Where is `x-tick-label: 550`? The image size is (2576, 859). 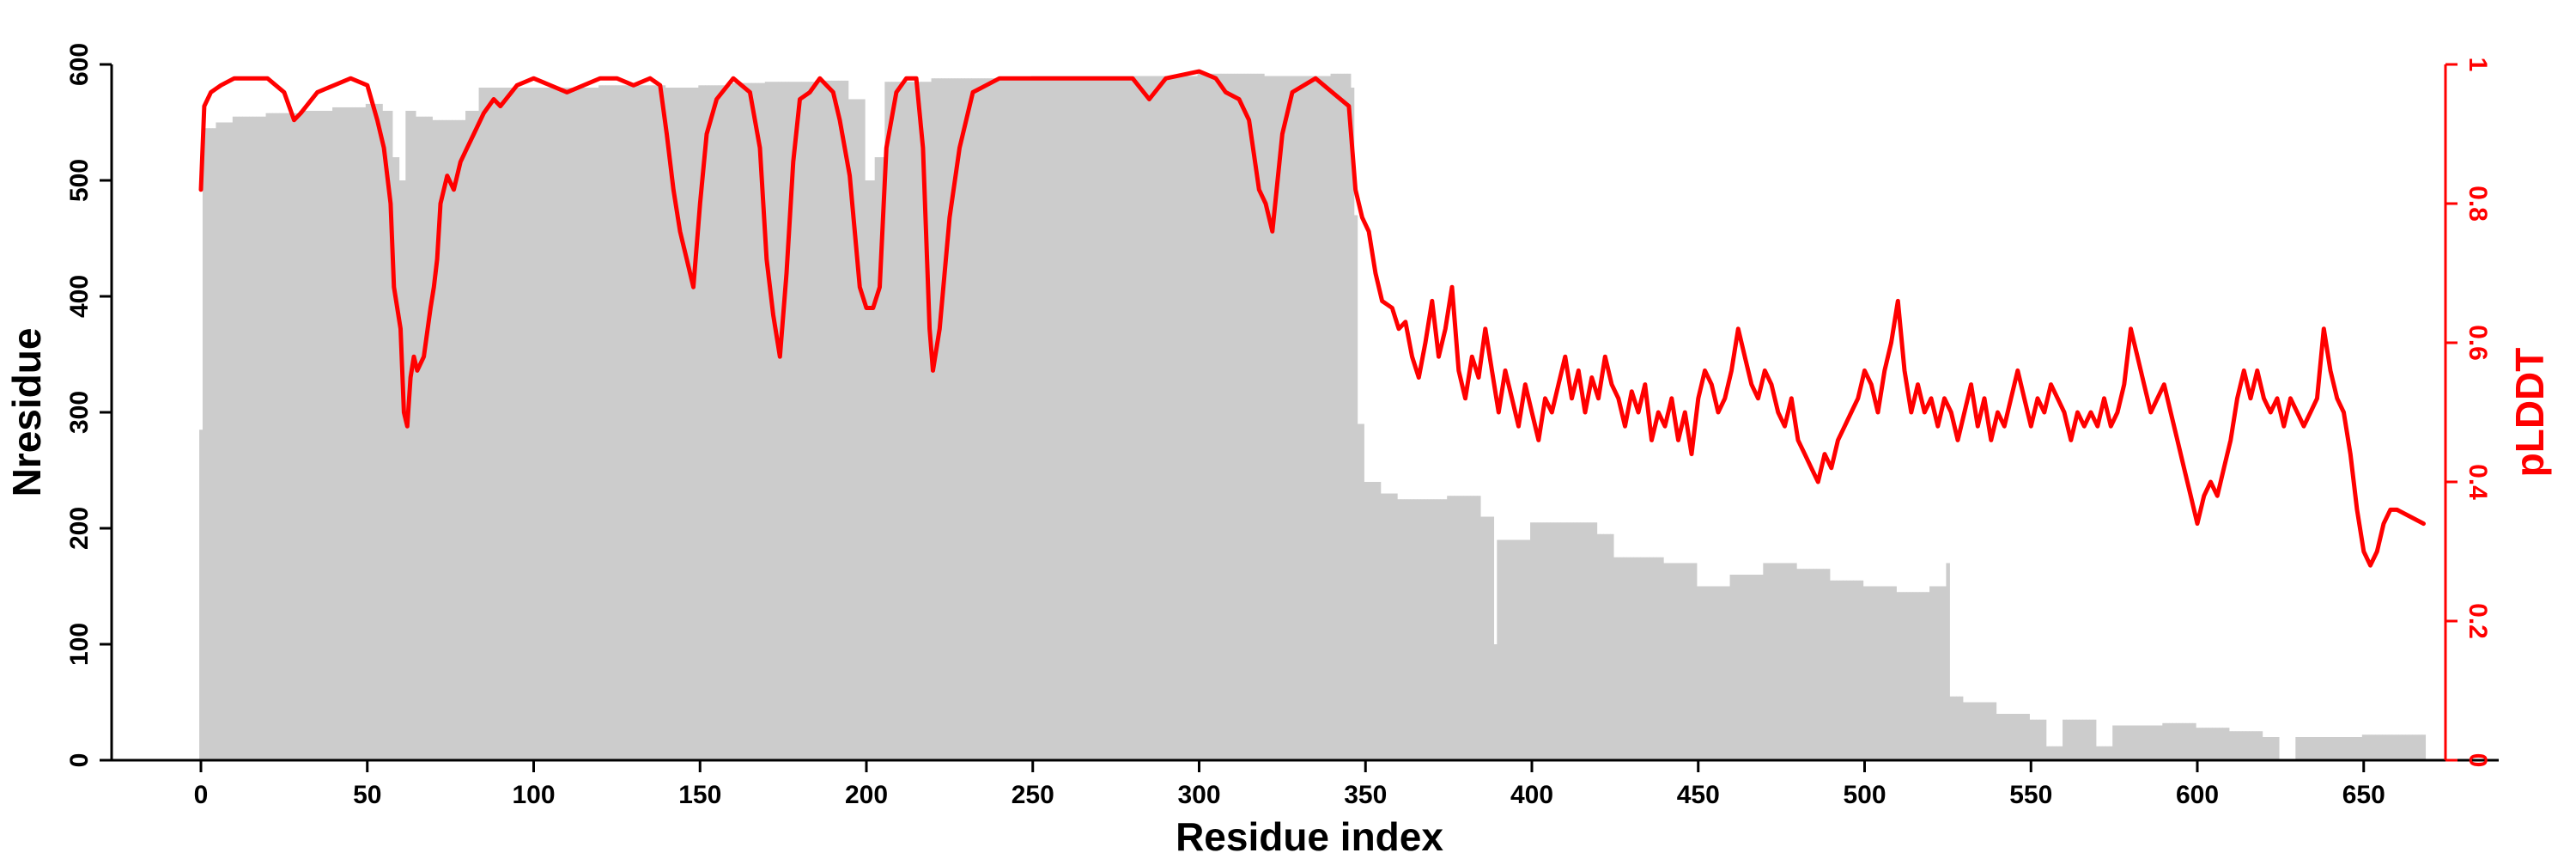
x-tick-label: 550 is located at coordinates (2031, 795).